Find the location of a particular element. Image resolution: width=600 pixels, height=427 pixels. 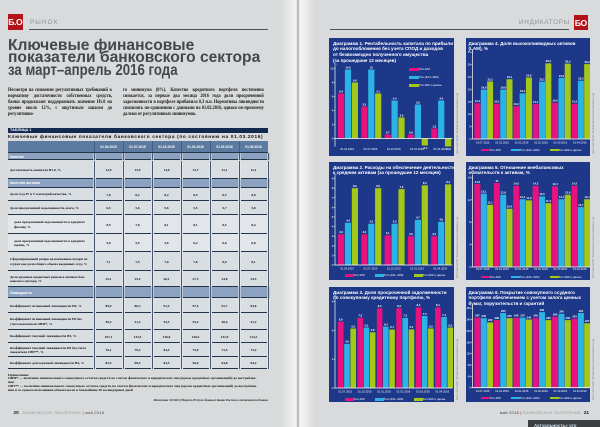

svg-text: 6,4 is located at coordinates (386, 324).